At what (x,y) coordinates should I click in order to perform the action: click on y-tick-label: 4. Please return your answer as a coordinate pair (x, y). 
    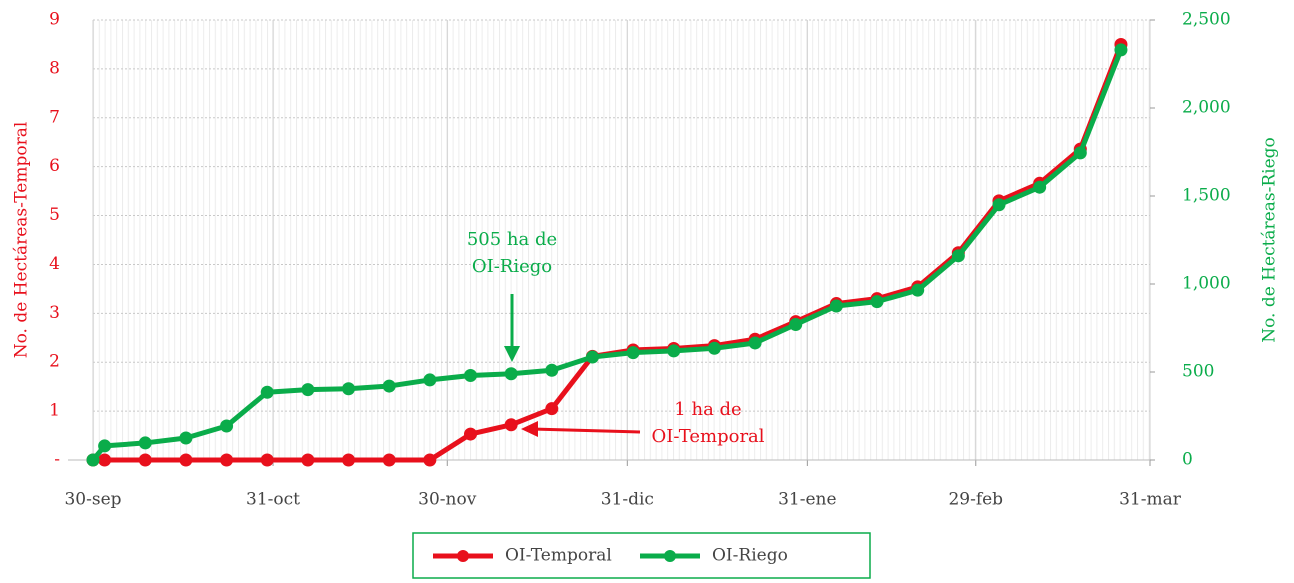
    Looking at the image, I should click on (54, 264).